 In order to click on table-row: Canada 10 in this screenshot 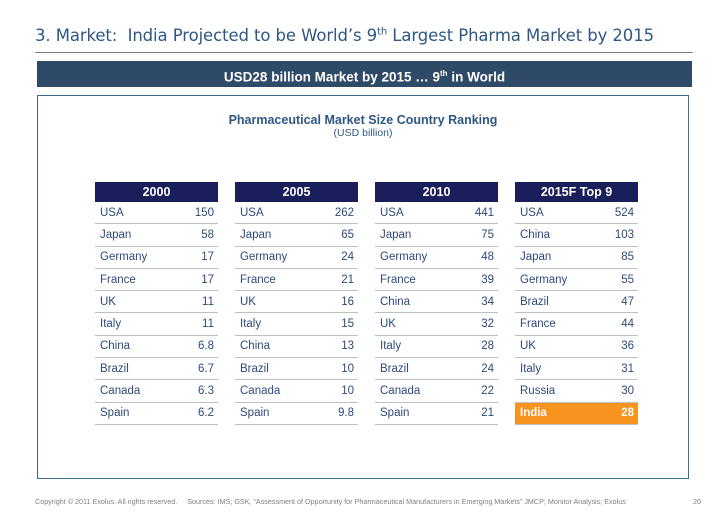, I will do `click(296, 391)`.